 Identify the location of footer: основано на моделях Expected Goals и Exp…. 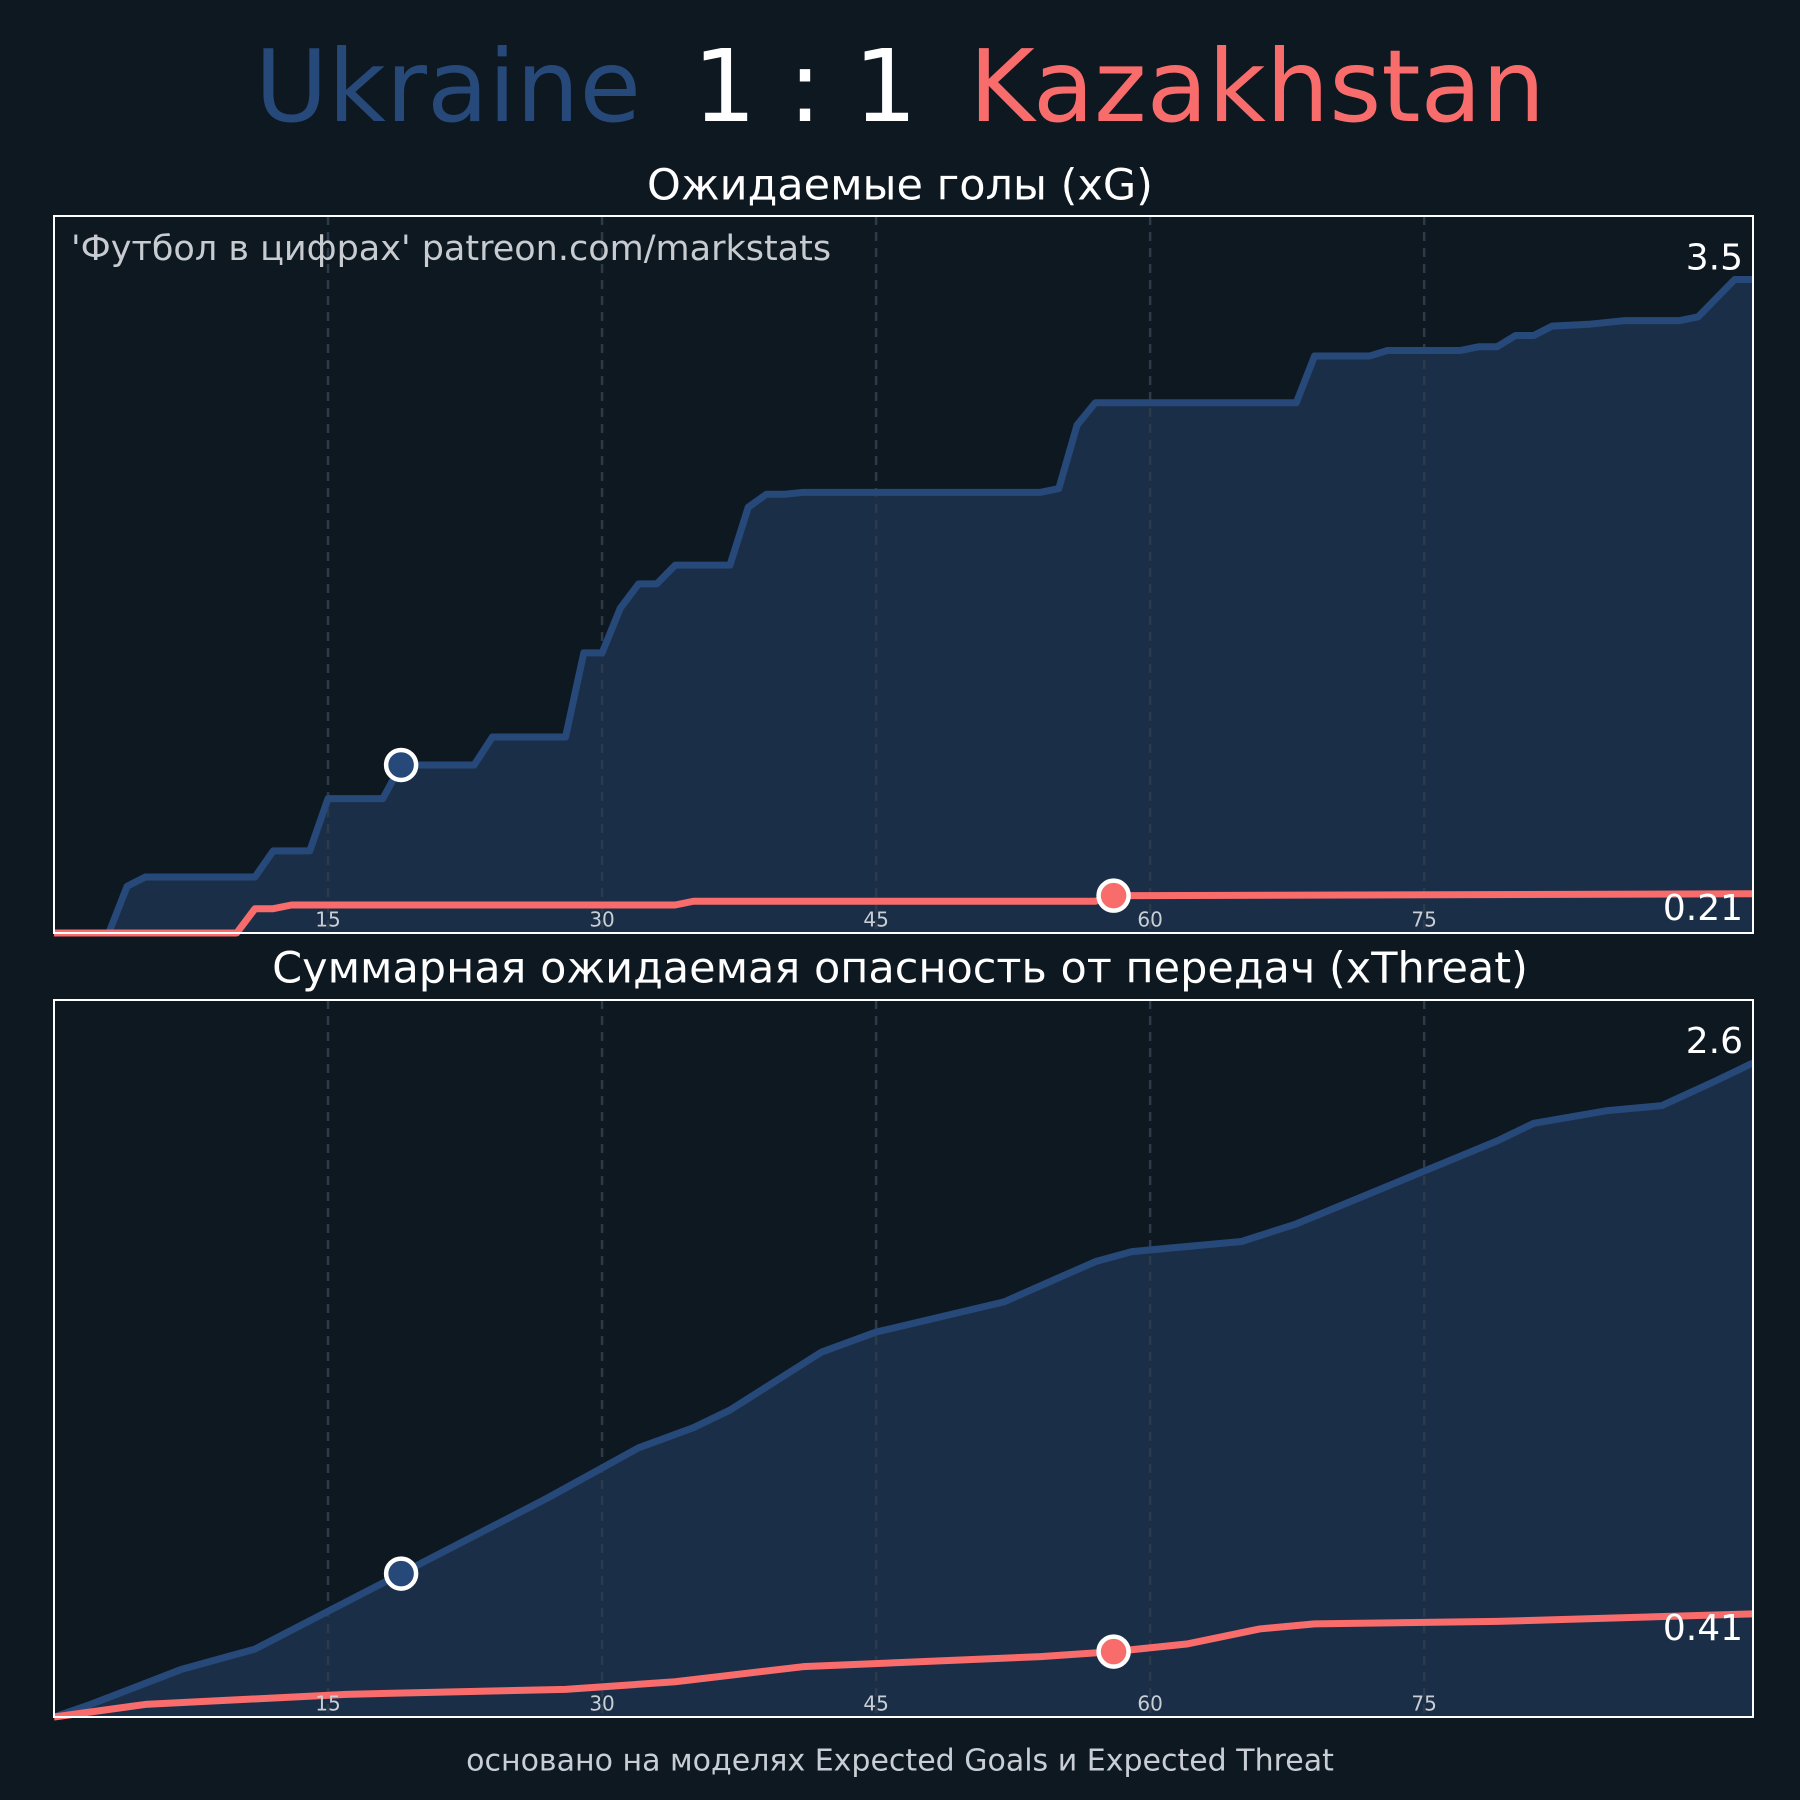
(900, 1761).